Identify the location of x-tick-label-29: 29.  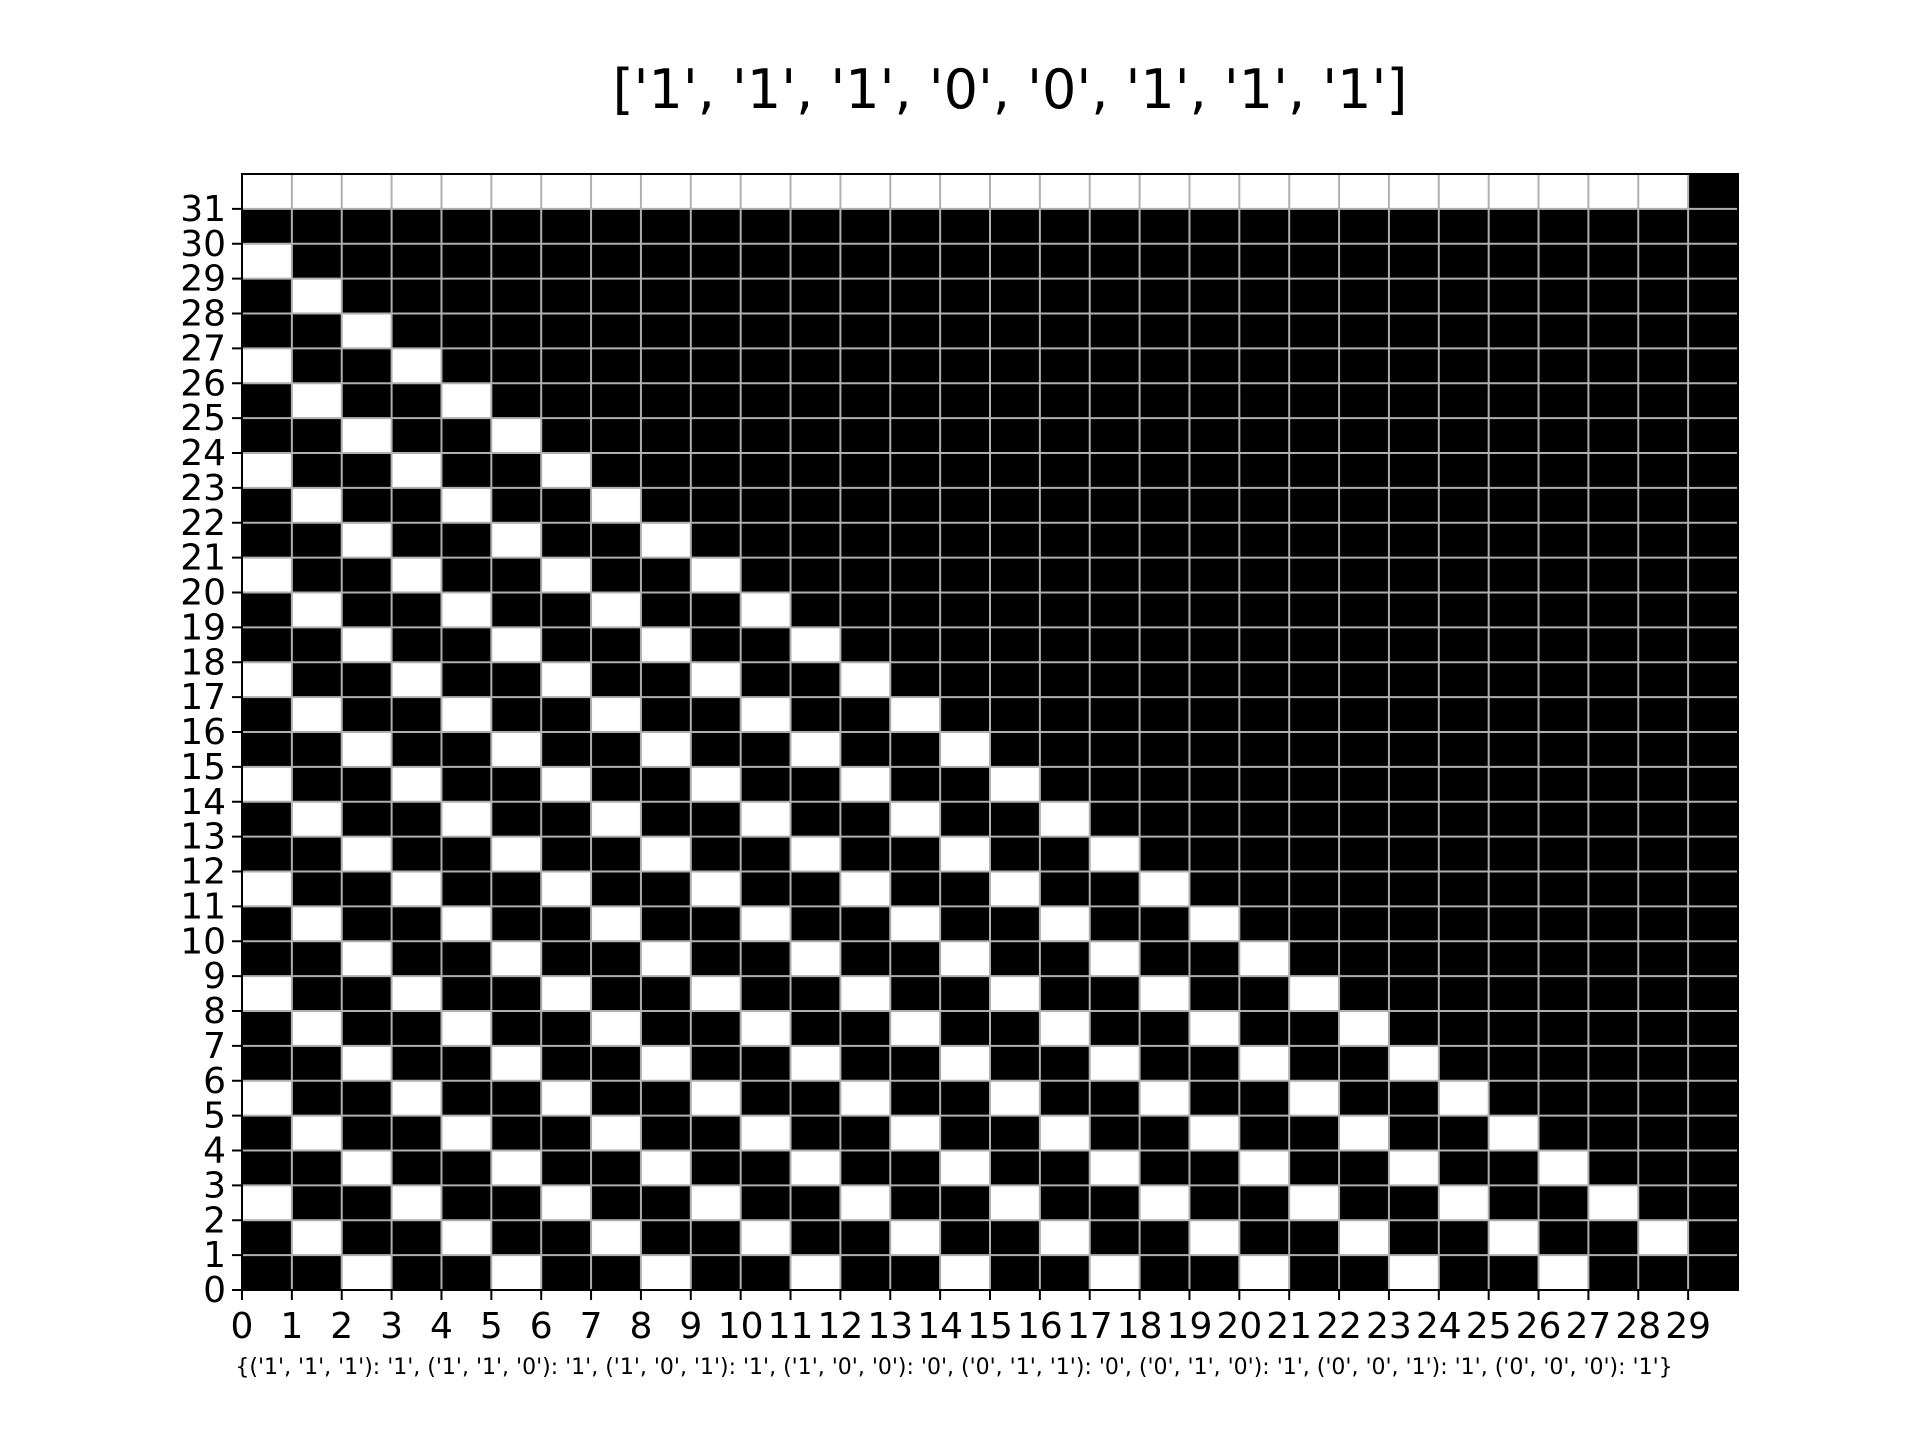
(1688, 1326).